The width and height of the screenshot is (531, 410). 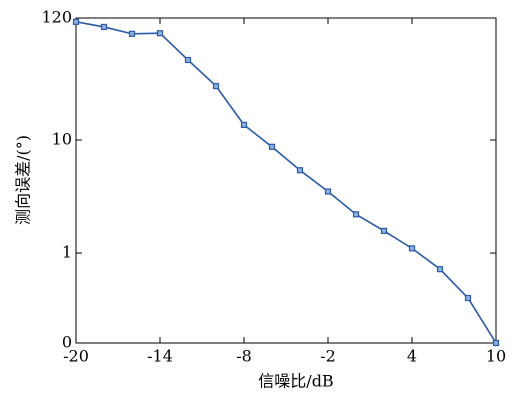 I want to click on x-tick-label: -20, so click(x=76, y=356).